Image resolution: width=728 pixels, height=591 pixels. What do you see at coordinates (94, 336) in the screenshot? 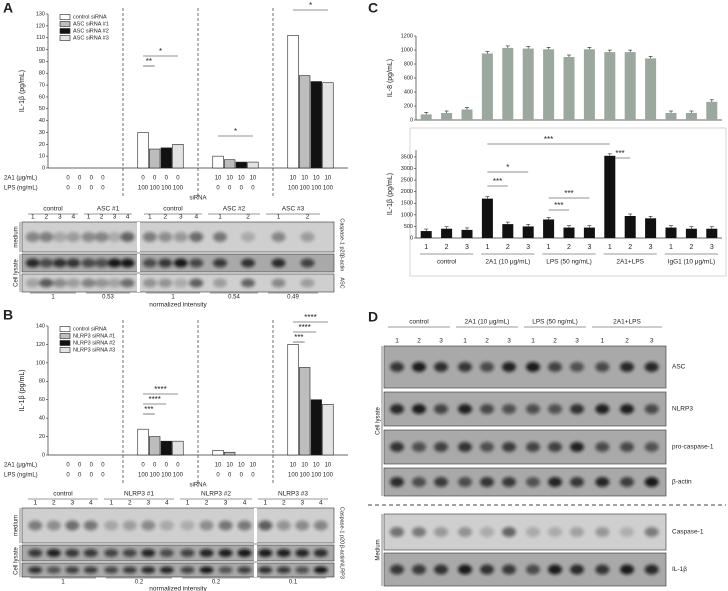
I see `legend-label: NLRP3 siRNA #1` at bounding box center [94, 336].